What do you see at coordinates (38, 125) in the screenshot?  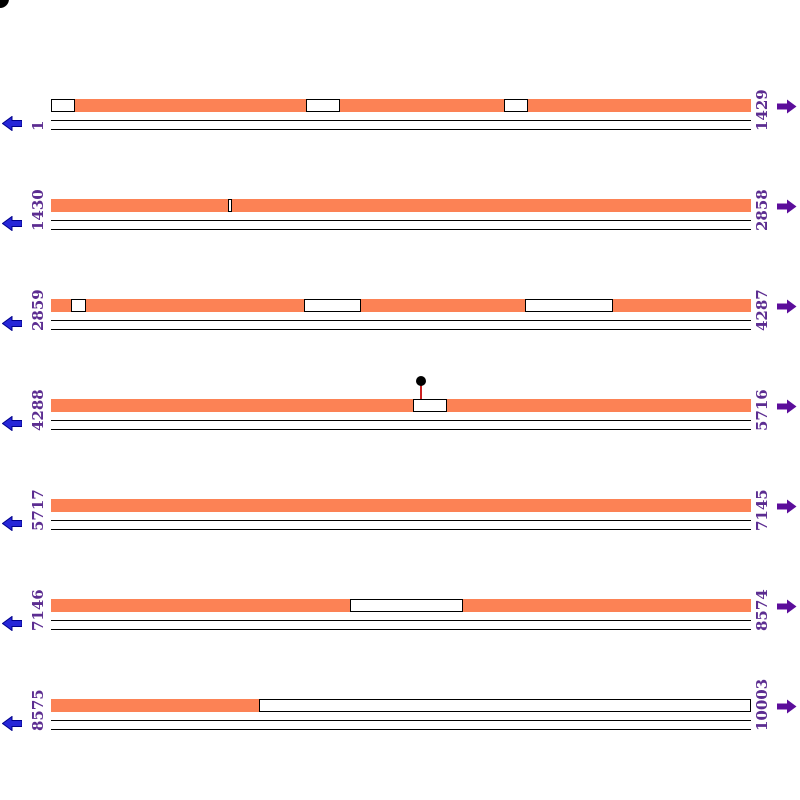 I see `row-start-position-label: 1` at bounding box center [38, 125].